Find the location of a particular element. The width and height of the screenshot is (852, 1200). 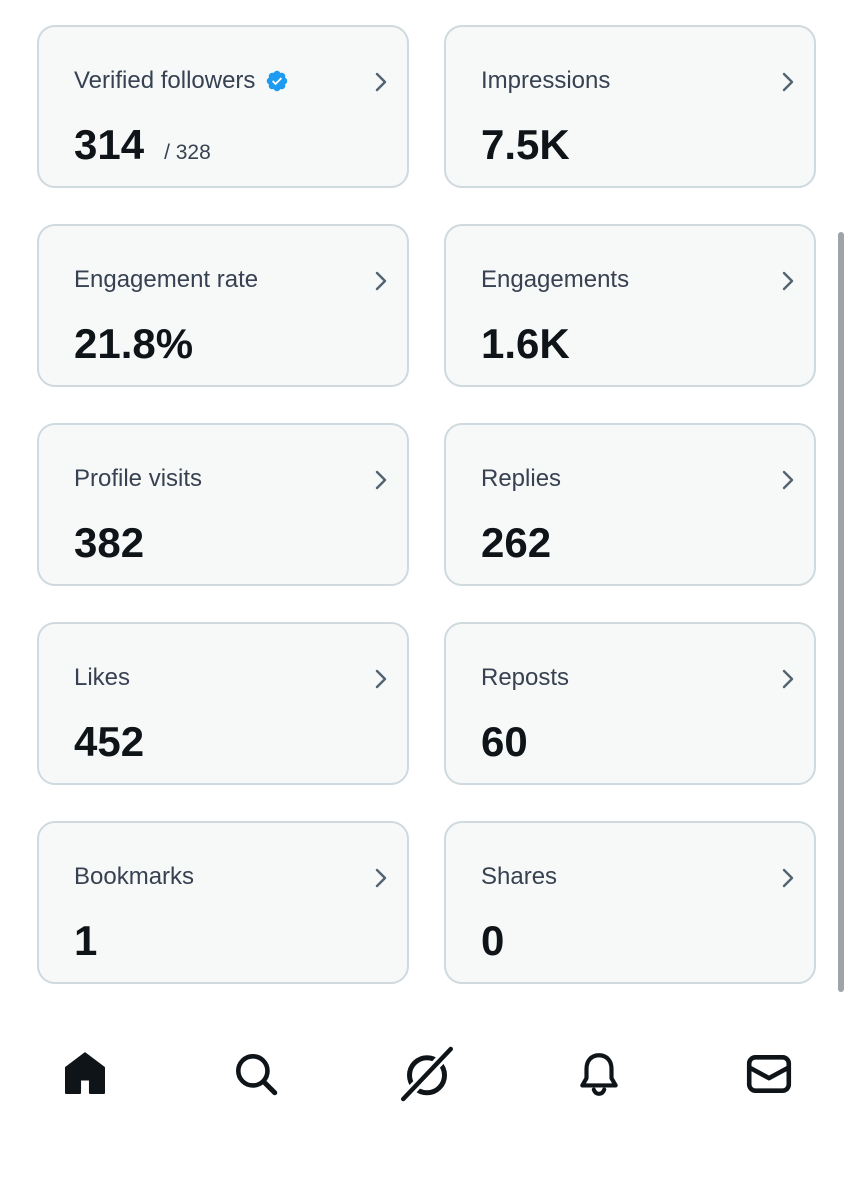

home-icon is located at coordinates (85, 1073).